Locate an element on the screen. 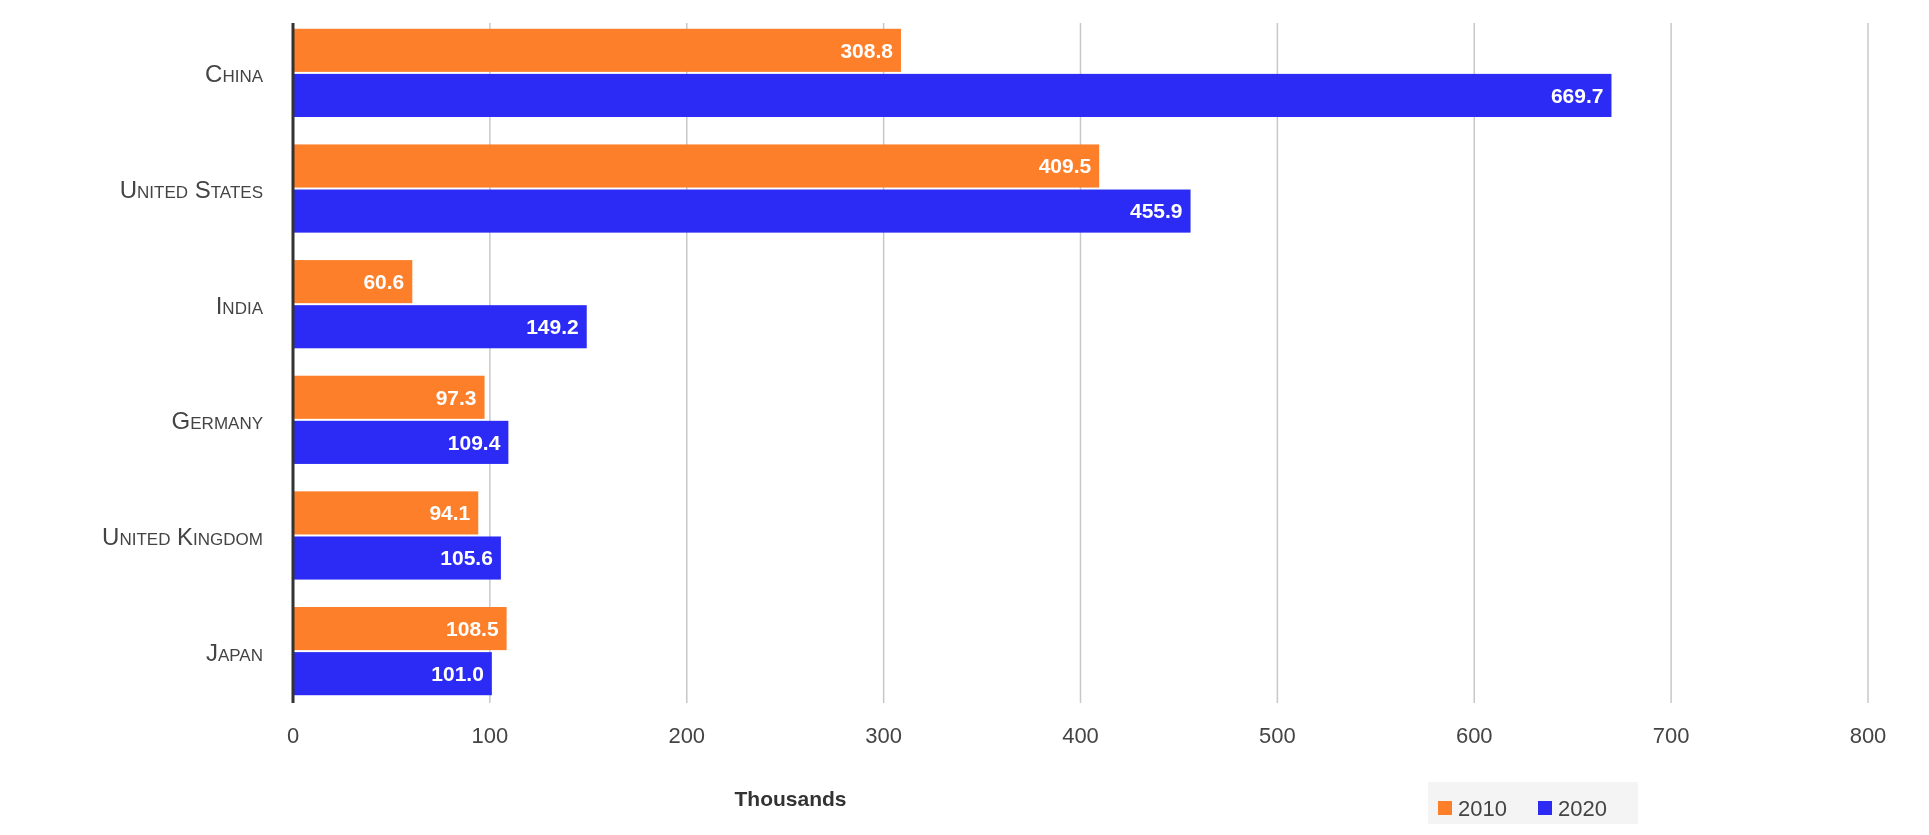 Image resolution: width=1929 pixels, height=835 pixels. x-tick-label: 600 is located at coordinates (1474, 735).